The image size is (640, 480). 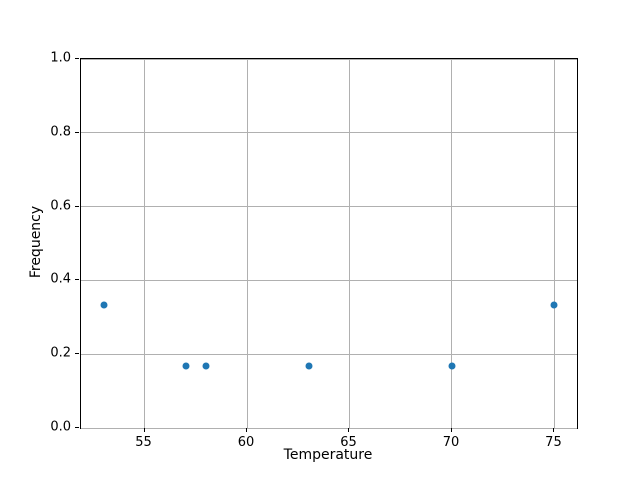 What do you see at coordinates (143, 442) in the screenshot?
I see `x-tick-label: 55` at bounding box center [143, 442].